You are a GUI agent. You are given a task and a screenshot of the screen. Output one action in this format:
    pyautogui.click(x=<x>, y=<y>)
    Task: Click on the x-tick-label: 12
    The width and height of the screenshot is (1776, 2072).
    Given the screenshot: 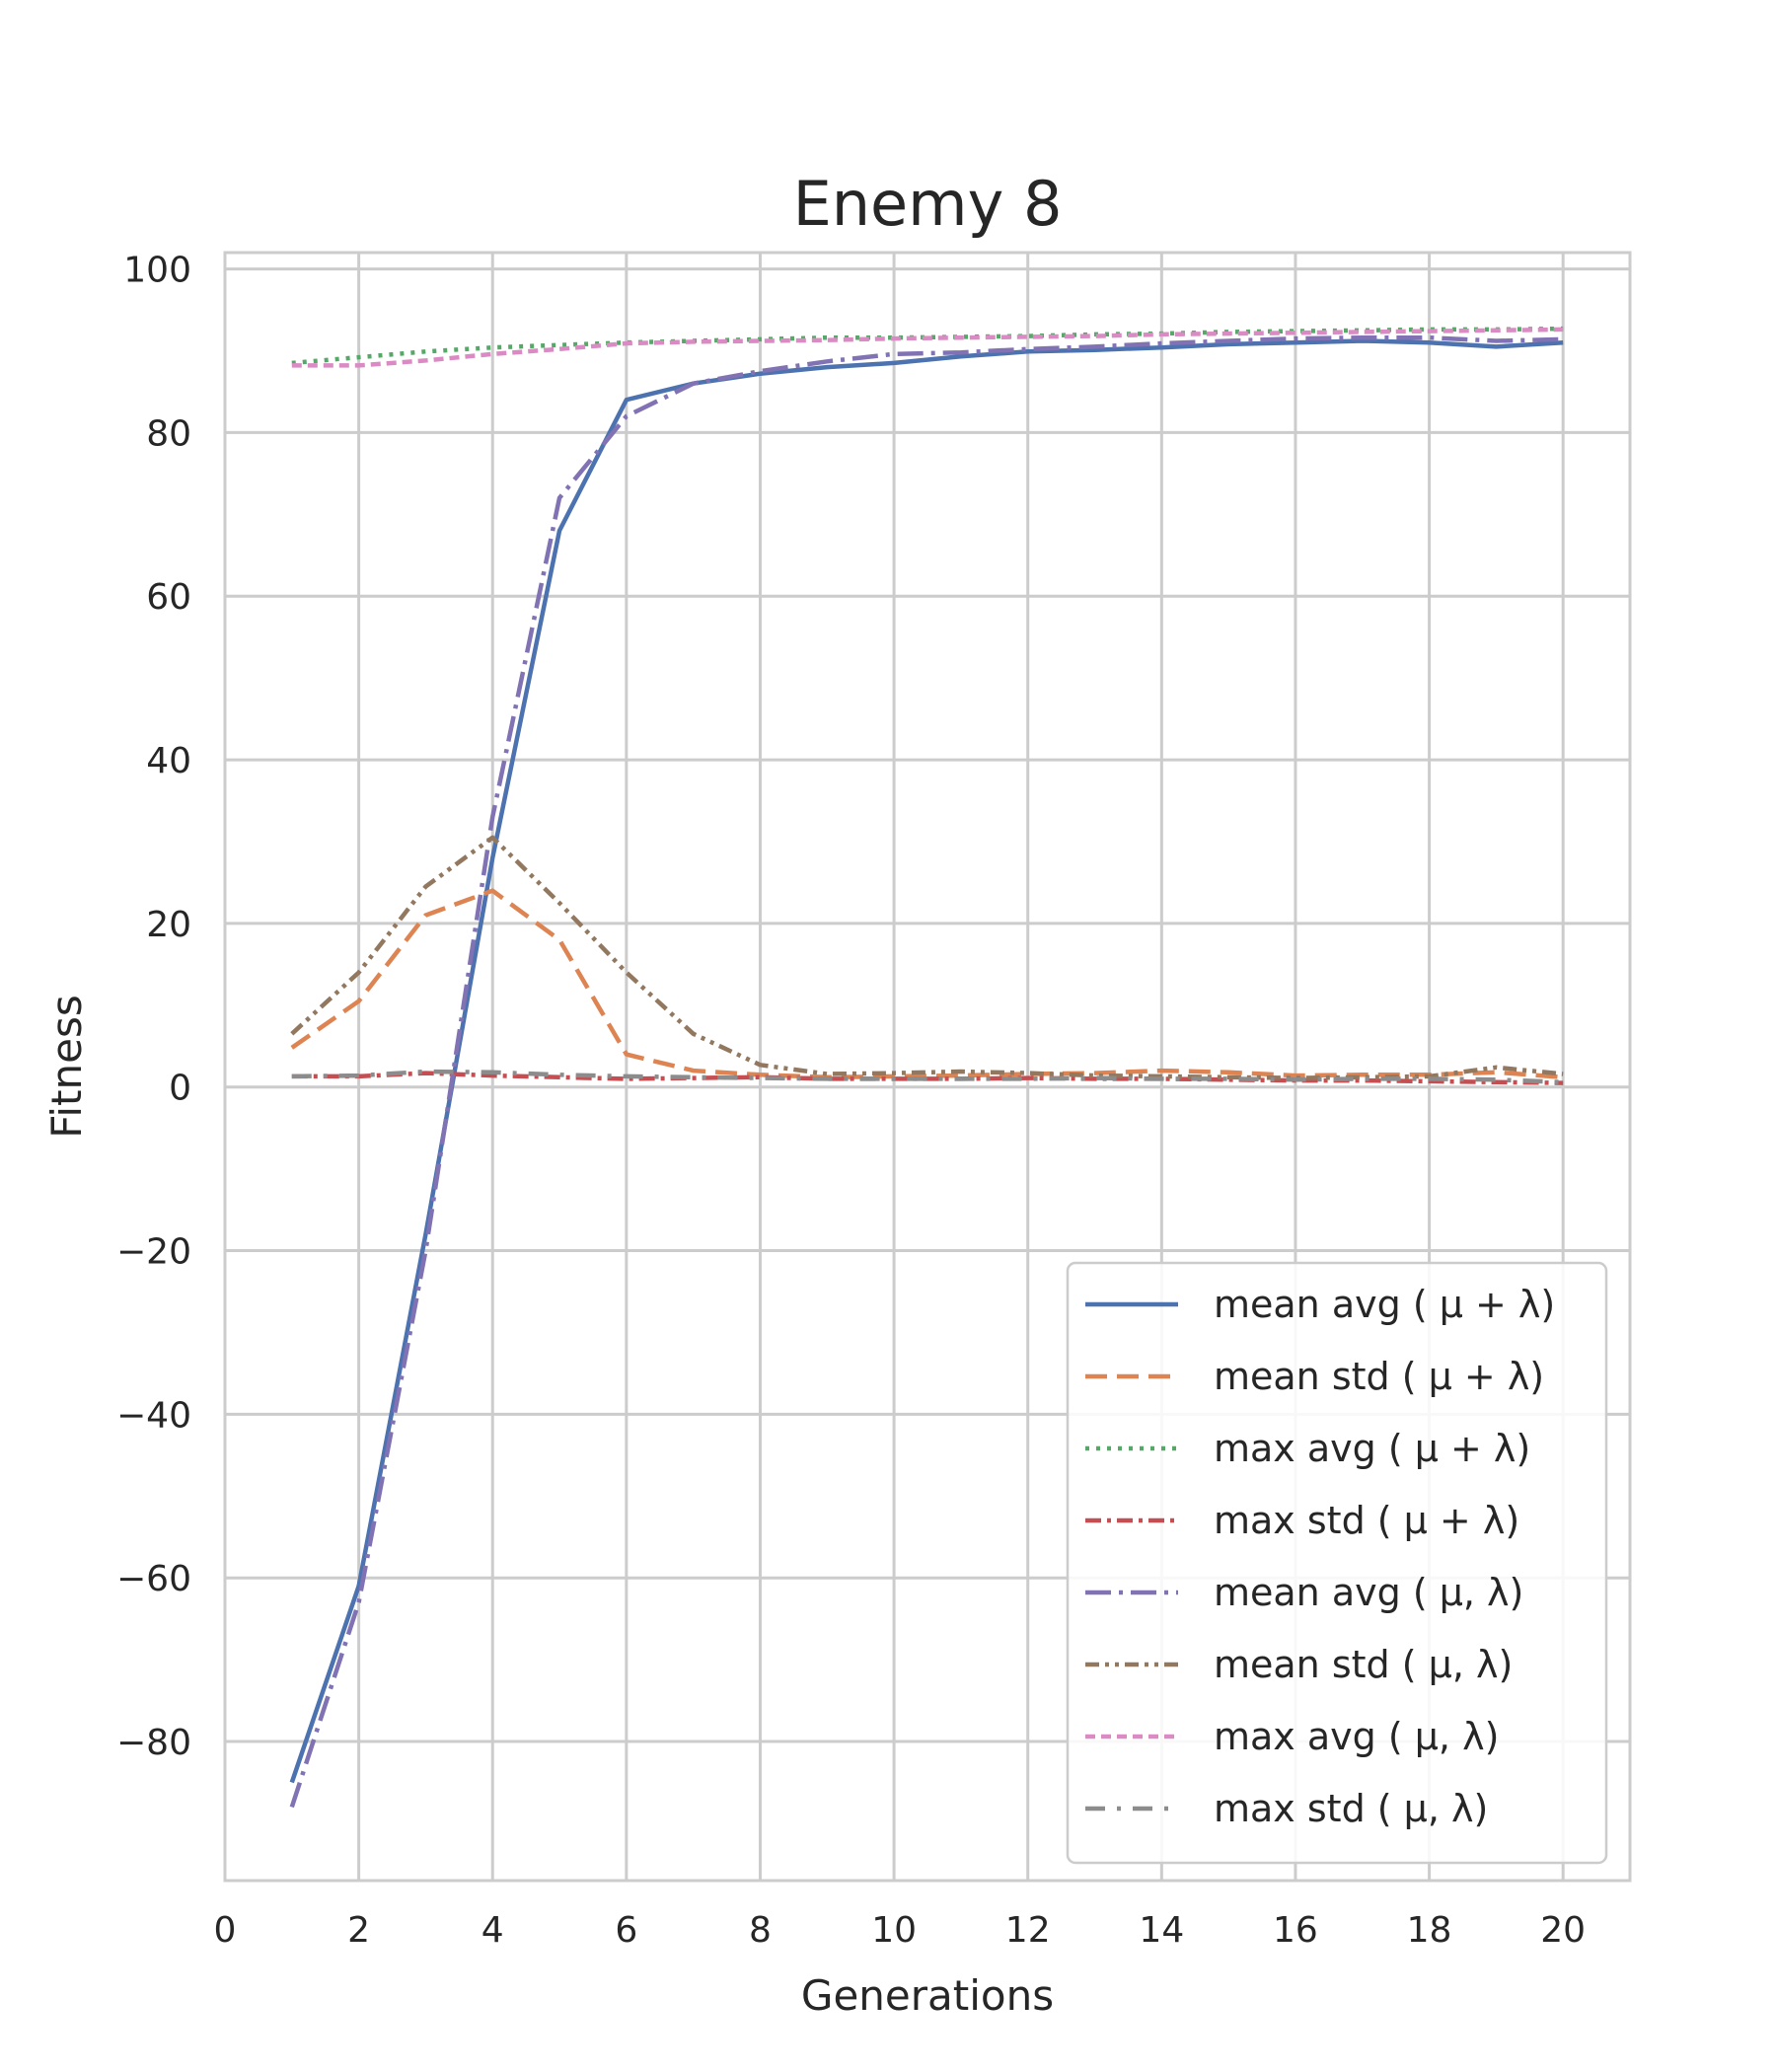 What is the action you would take?
    pyautogui.click(x=1028, y=1931)
    